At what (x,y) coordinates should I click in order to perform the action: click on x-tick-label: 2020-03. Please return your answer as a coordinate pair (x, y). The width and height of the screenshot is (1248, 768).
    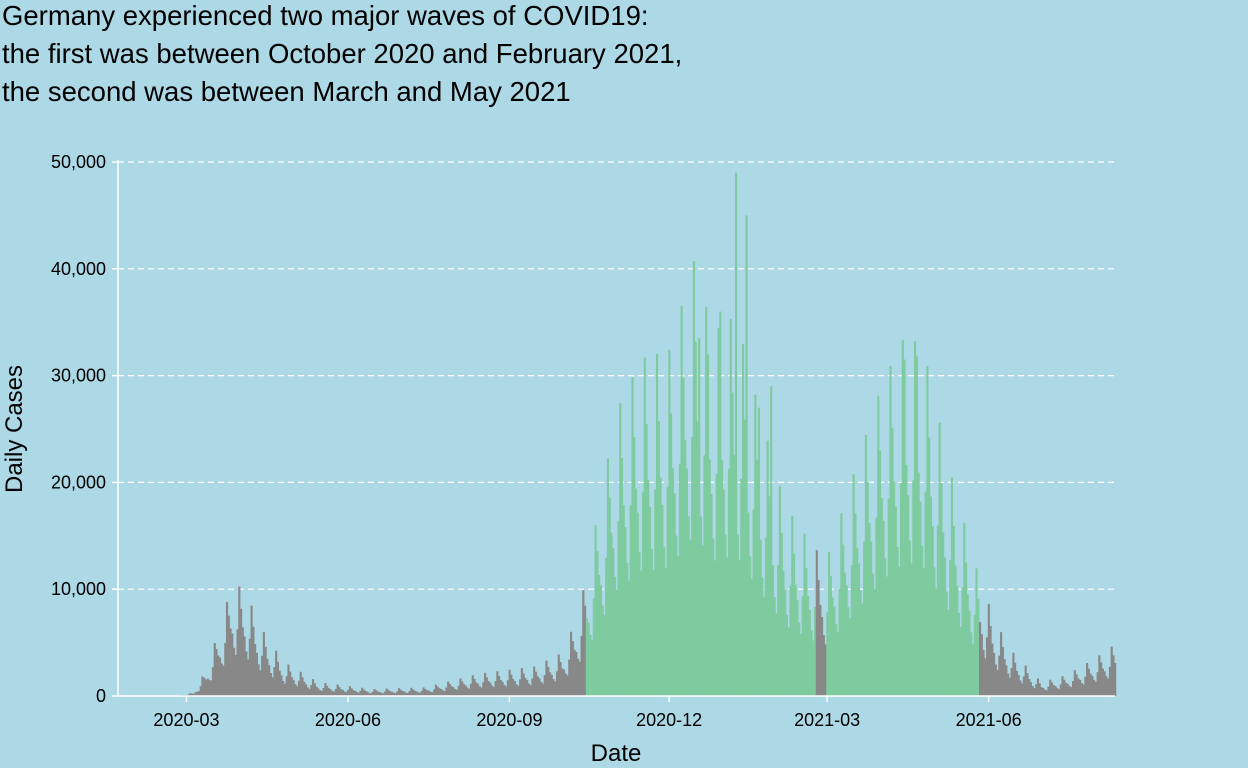
    Looking at the image, I should click on (186, 720).